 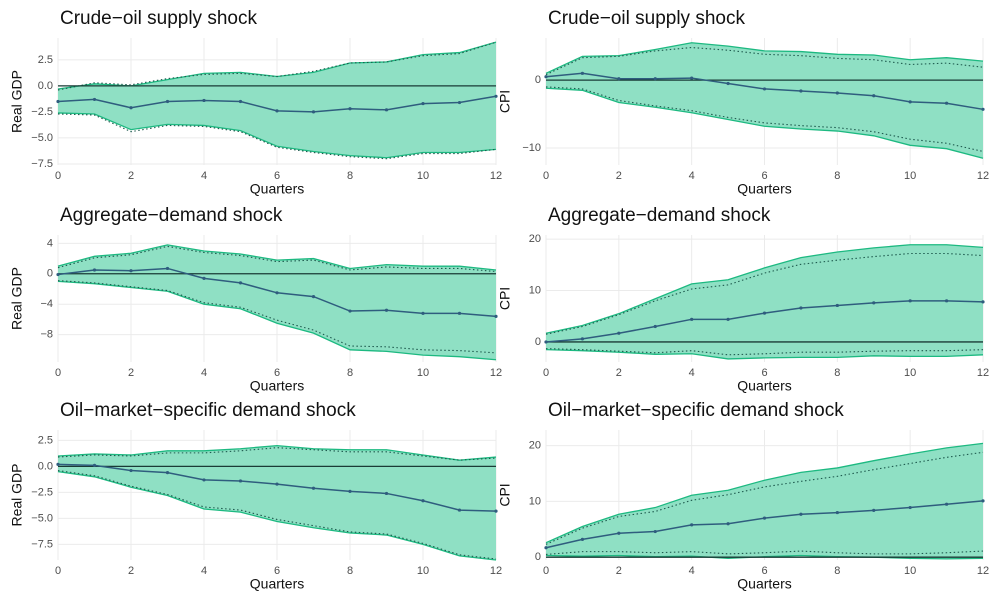 What do you see at coordinates (45, 466) in the screenshot?
I see `y-tick-label: 0.0` at bounding box center [45, 466].